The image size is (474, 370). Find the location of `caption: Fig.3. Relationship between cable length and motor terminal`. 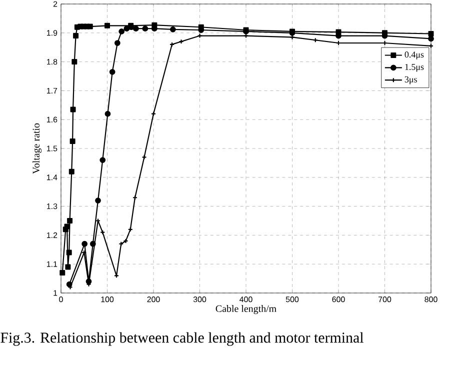

caption: Fig.3. Relationship between cable length and motor terminal is located at coordinates (182, 339).